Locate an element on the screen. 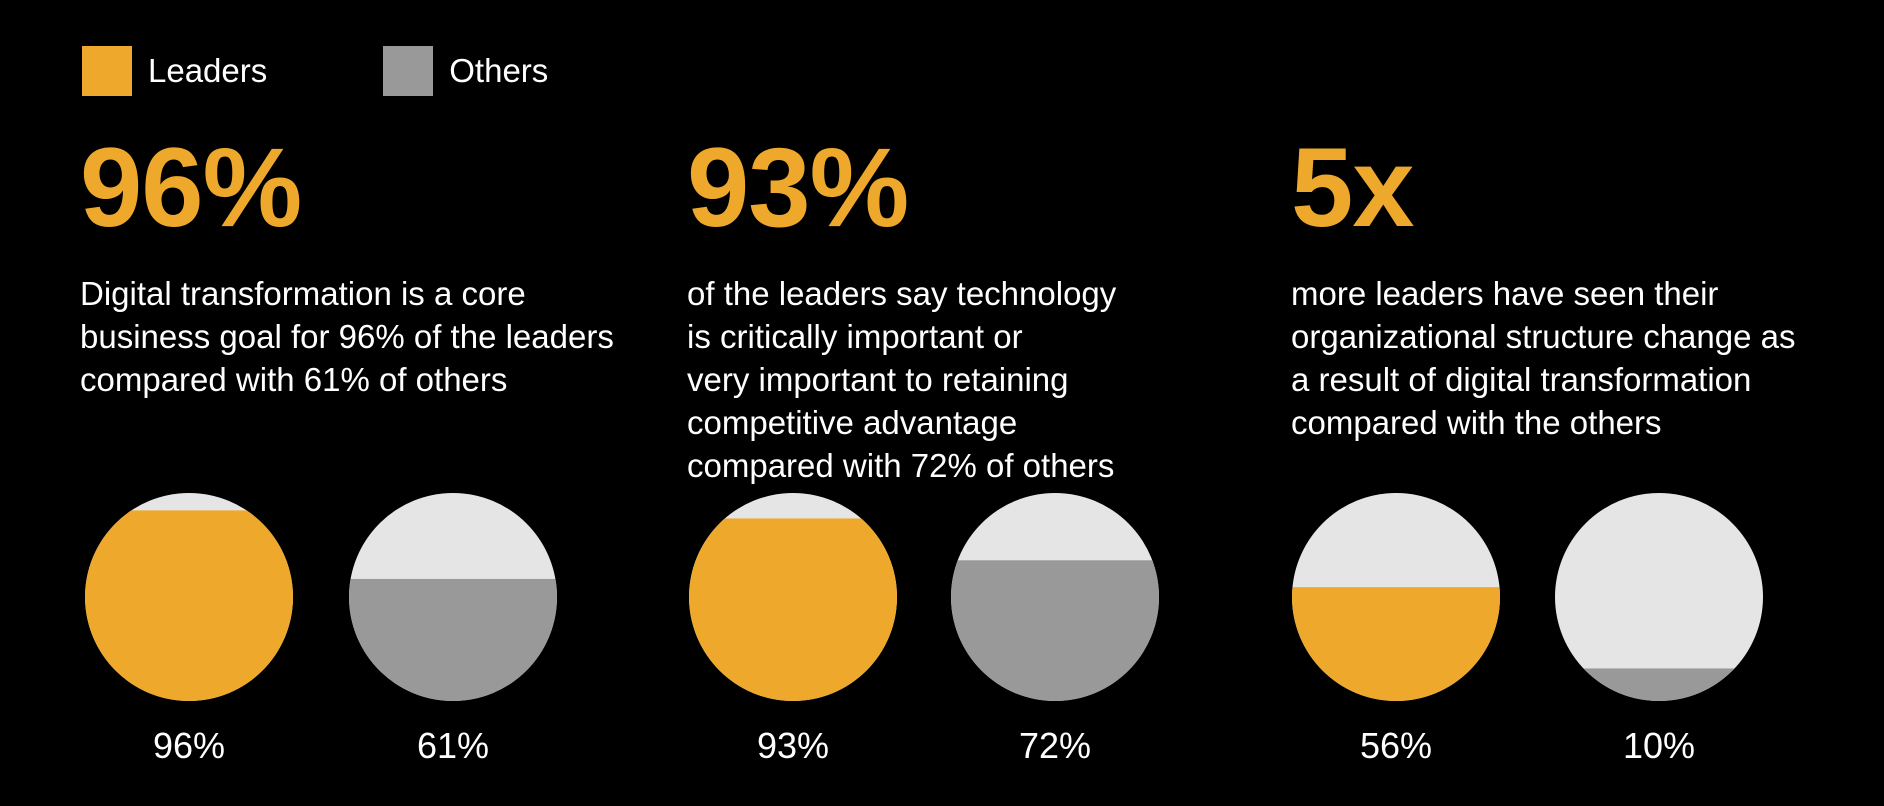 This screenshot has width=1884, height=806. circle-value-label: 93% is located at coordinates (793, 745).